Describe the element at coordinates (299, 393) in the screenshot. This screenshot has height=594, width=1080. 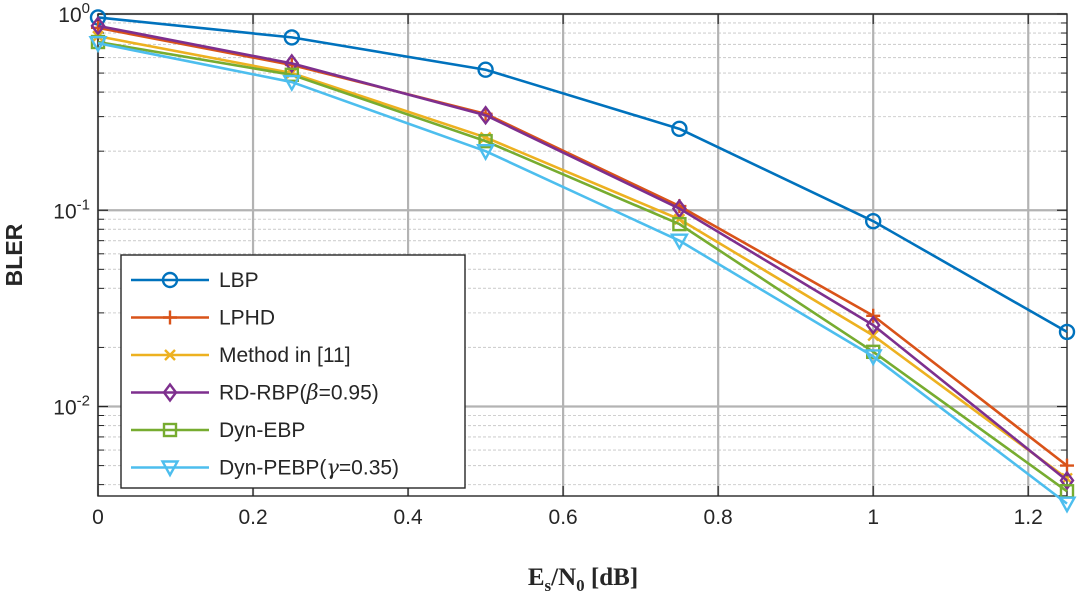
I see `legend-label: RD-RBP(β=0.95)` at that location.